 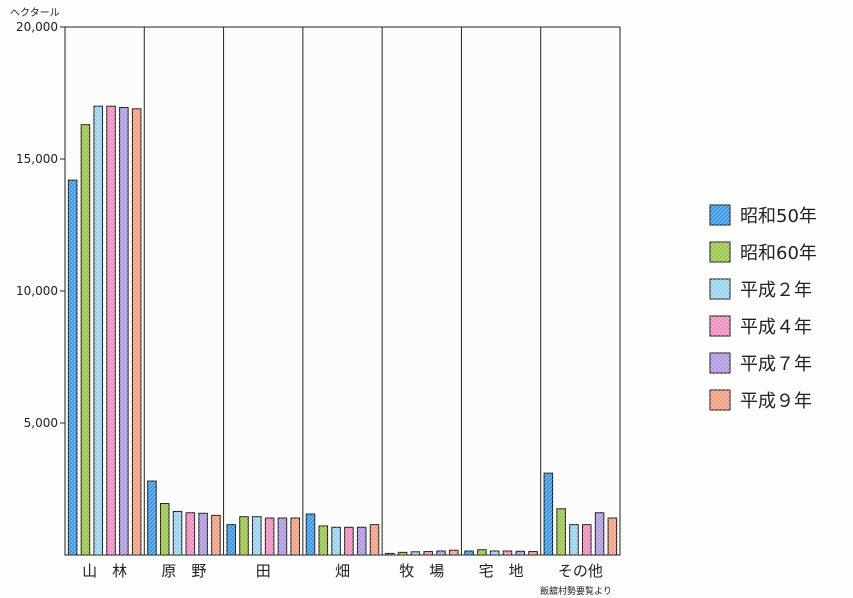 I want to click on legend-entry: 昭和60年, so click(x=778, y=253).